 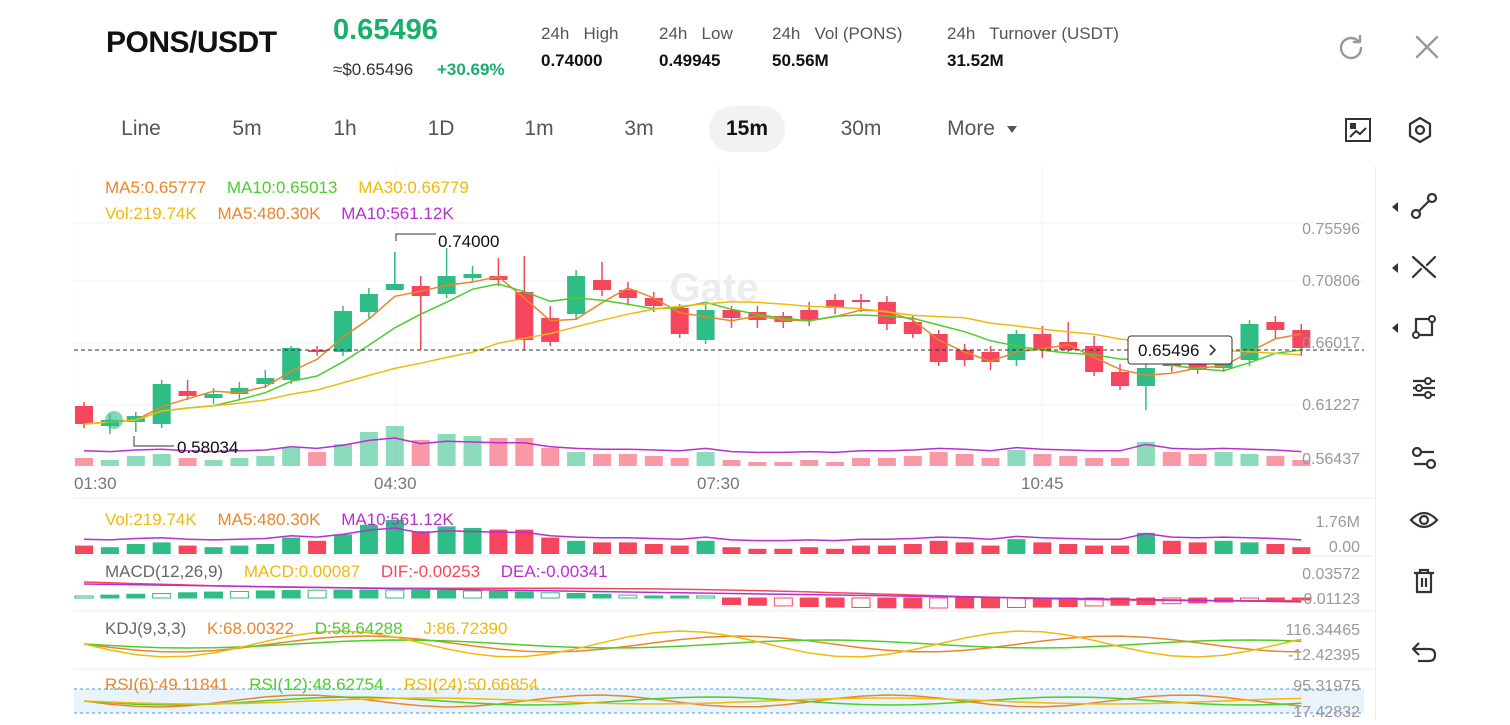 What do you see at coordinates (1424, 652) in the screenshot?
I see `undo-icon` at bounding box center [1424, 652].